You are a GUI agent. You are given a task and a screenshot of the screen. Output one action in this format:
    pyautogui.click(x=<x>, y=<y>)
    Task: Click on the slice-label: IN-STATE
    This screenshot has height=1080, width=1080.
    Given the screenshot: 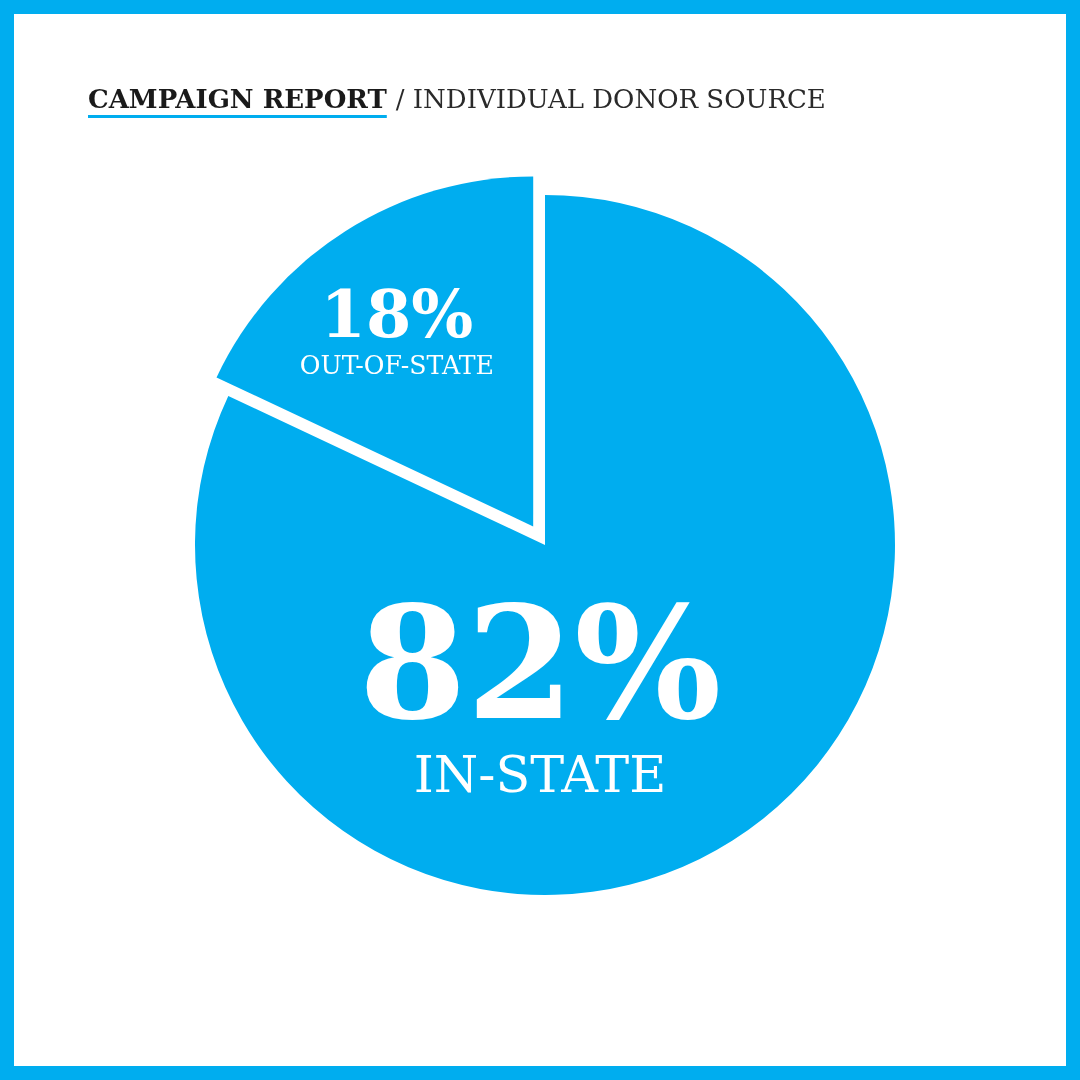 What is the action you would take?
    pyautogui.click(x=540, y=774)
    